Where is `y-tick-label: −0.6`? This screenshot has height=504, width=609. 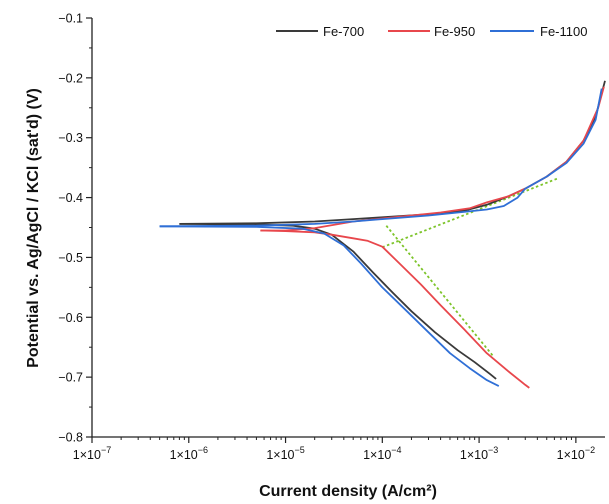 y-tick-label: −0.6 is located at coordinates (70, 318).